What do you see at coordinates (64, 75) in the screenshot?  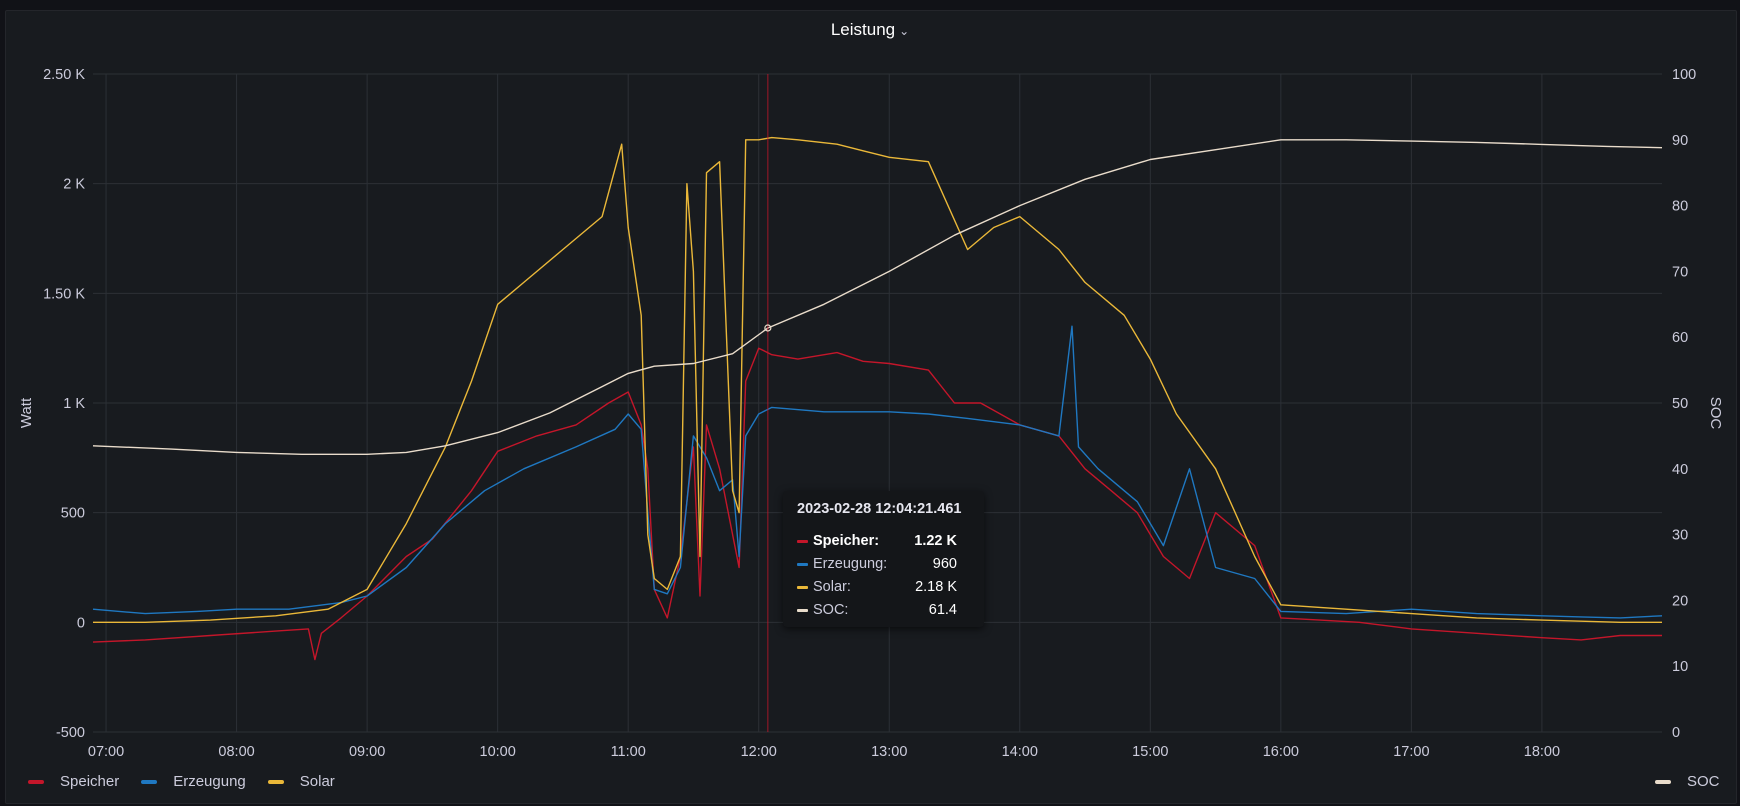 I see `y-left-tick: 2.50 K` at bounding box center [64, 75].